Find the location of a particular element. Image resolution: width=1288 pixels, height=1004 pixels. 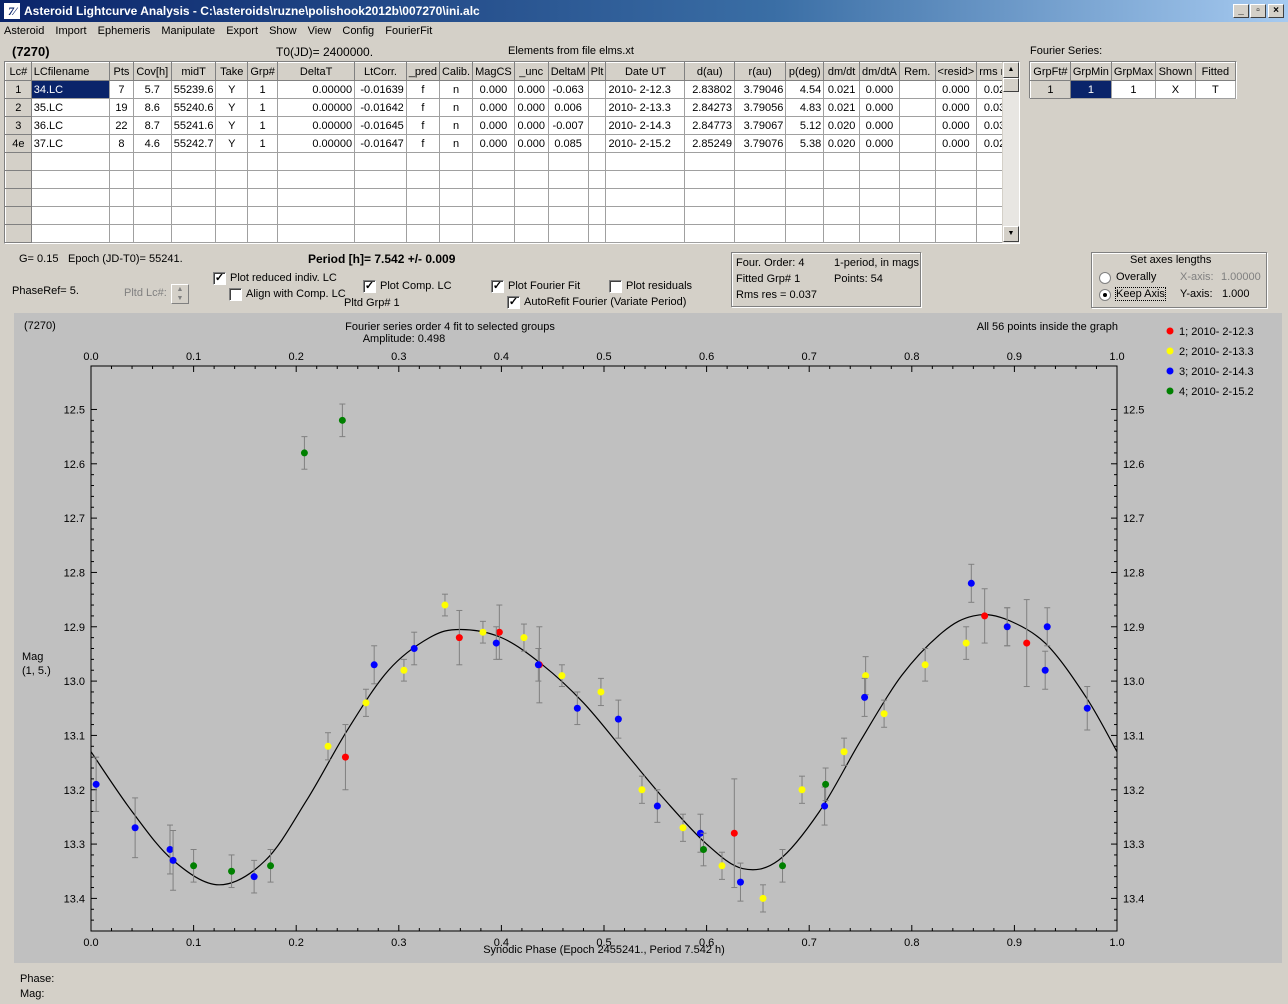

scroll-up-button: ▲ is located at coordinates (1011, 70).